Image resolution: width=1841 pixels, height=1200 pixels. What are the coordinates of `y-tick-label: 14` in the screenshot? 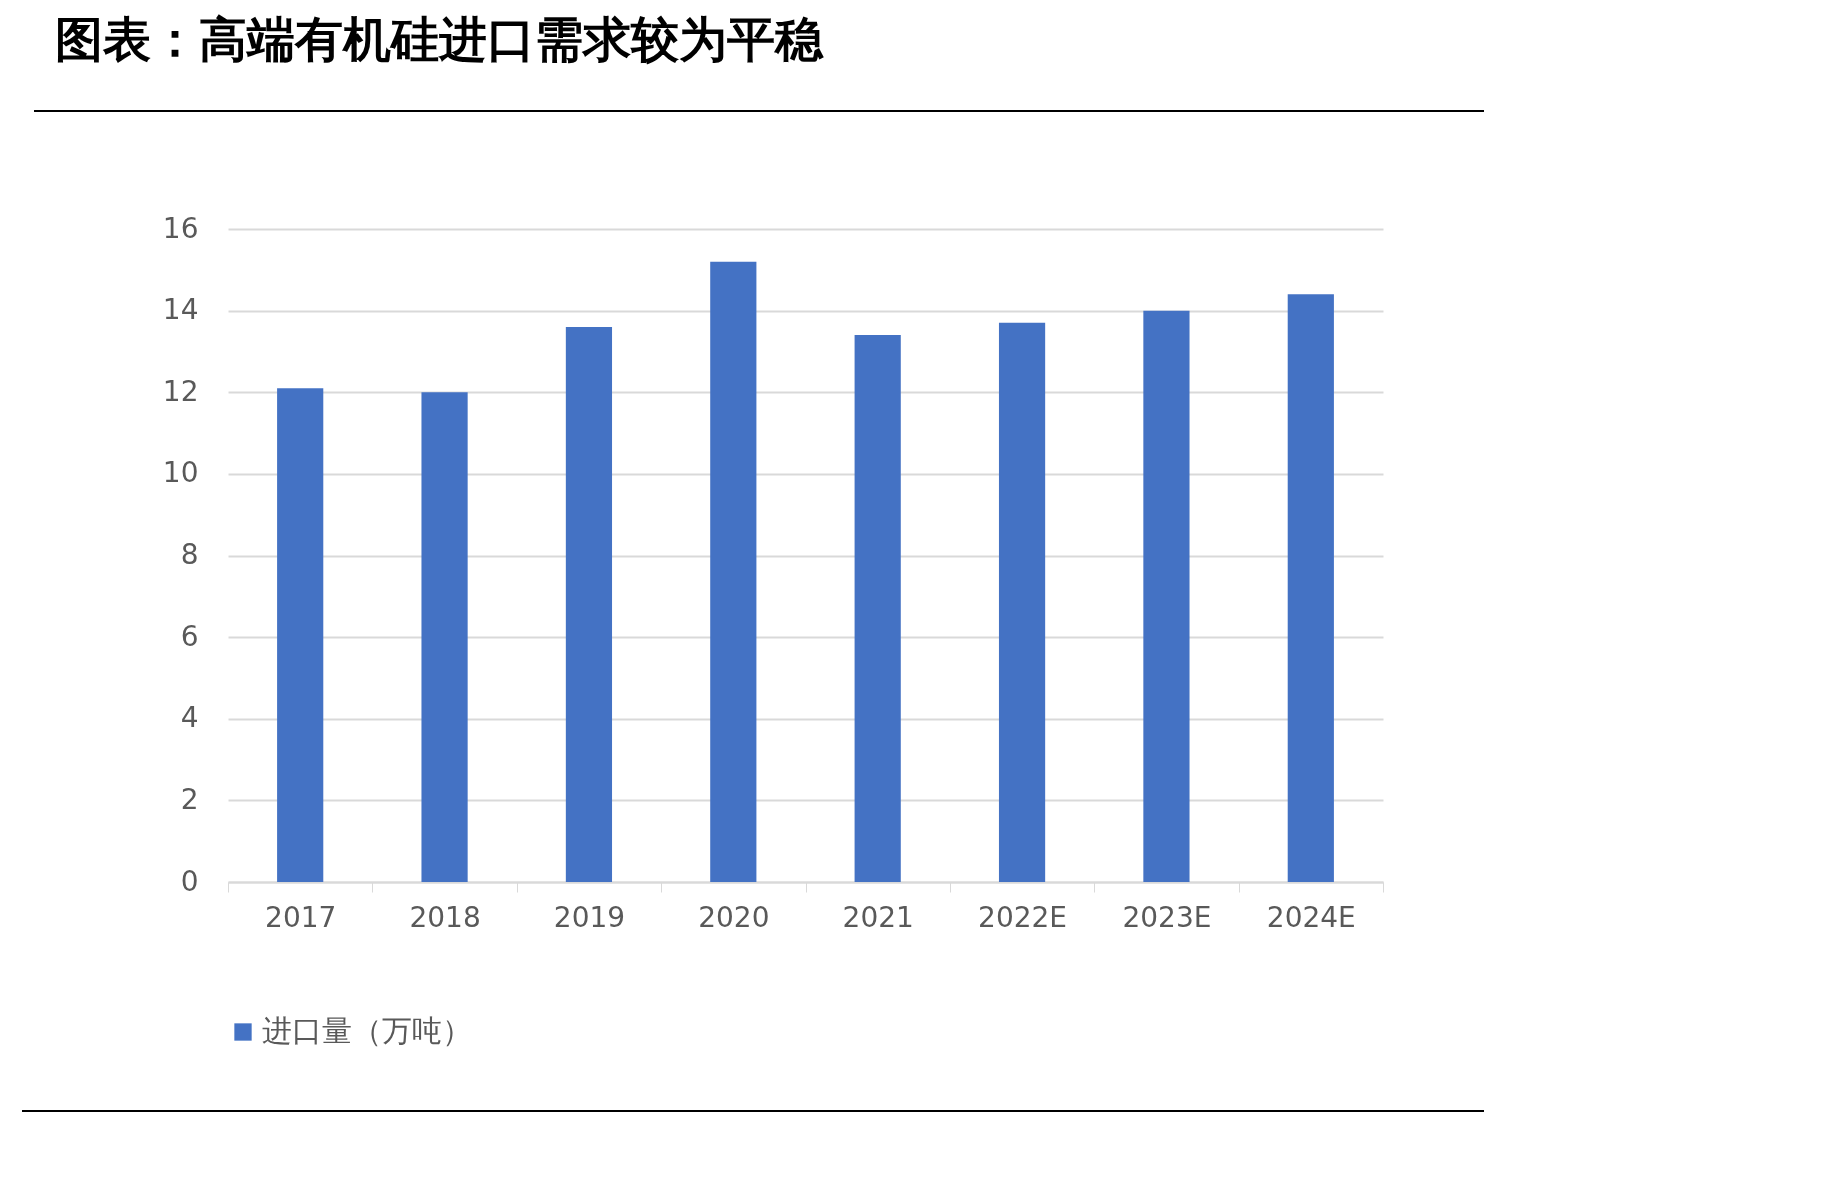 It's located at (180, 310).